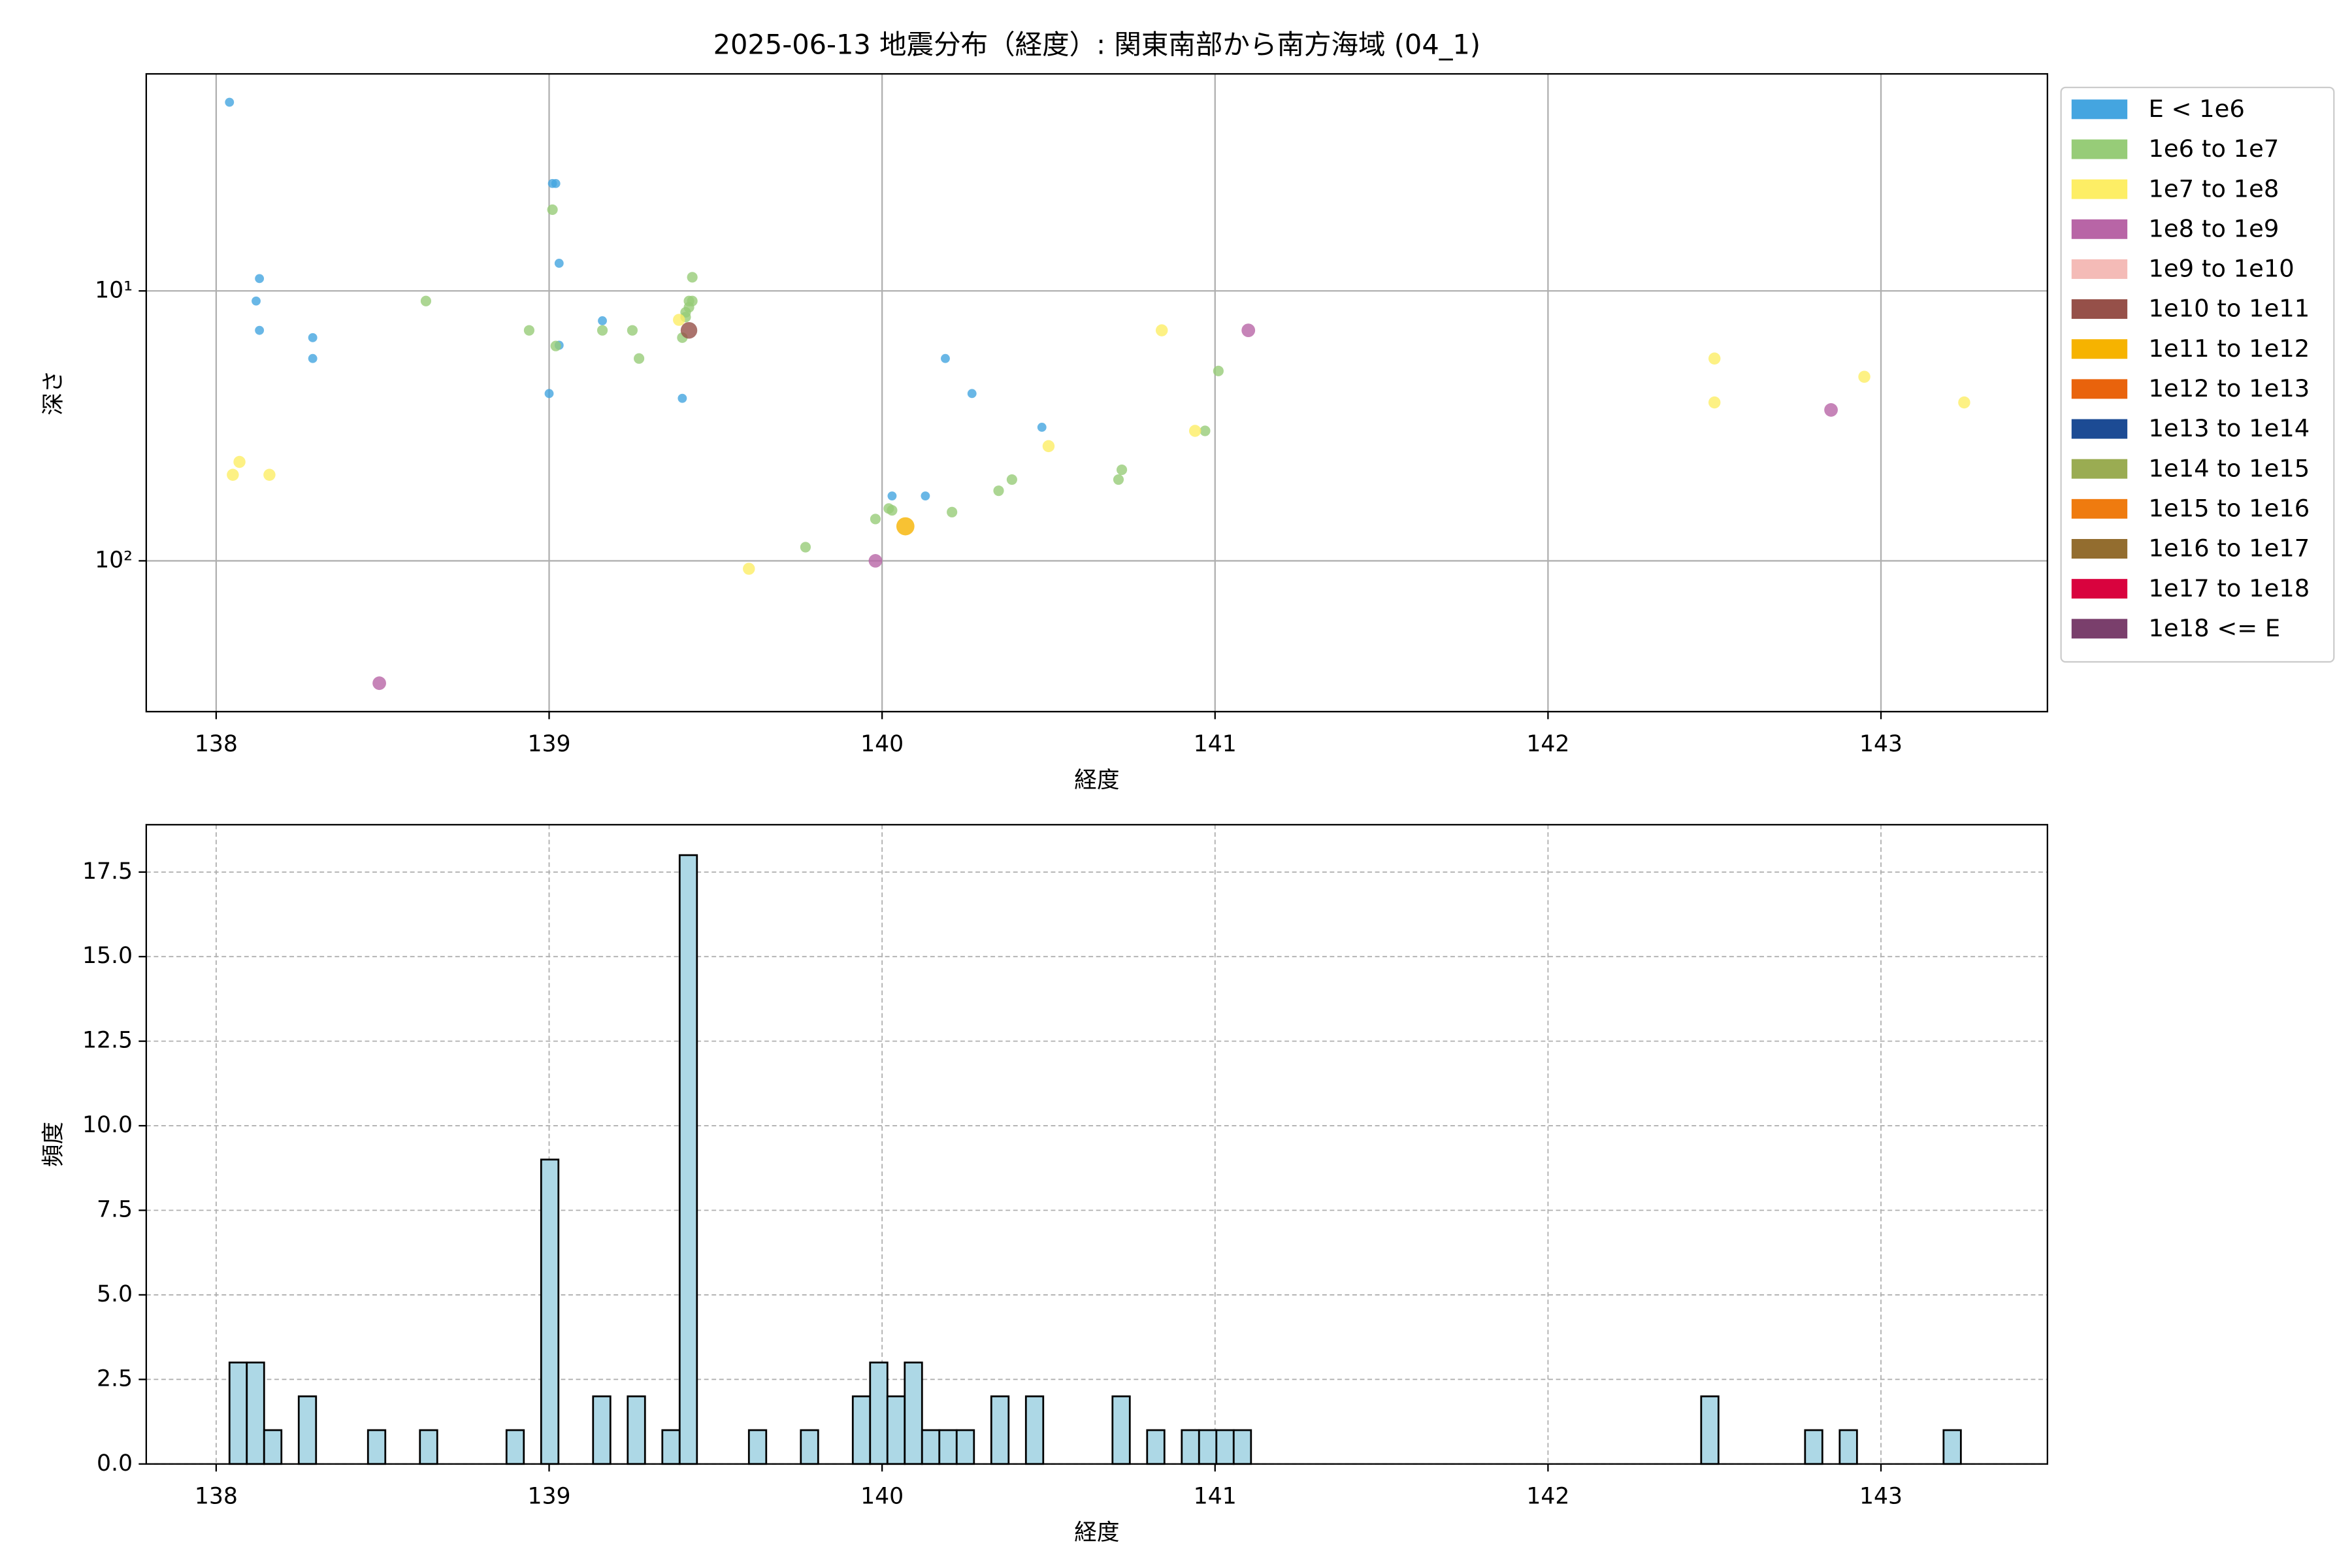 The image size is (2352, 1568). I want to click on legend-box, so click(2197, 374).